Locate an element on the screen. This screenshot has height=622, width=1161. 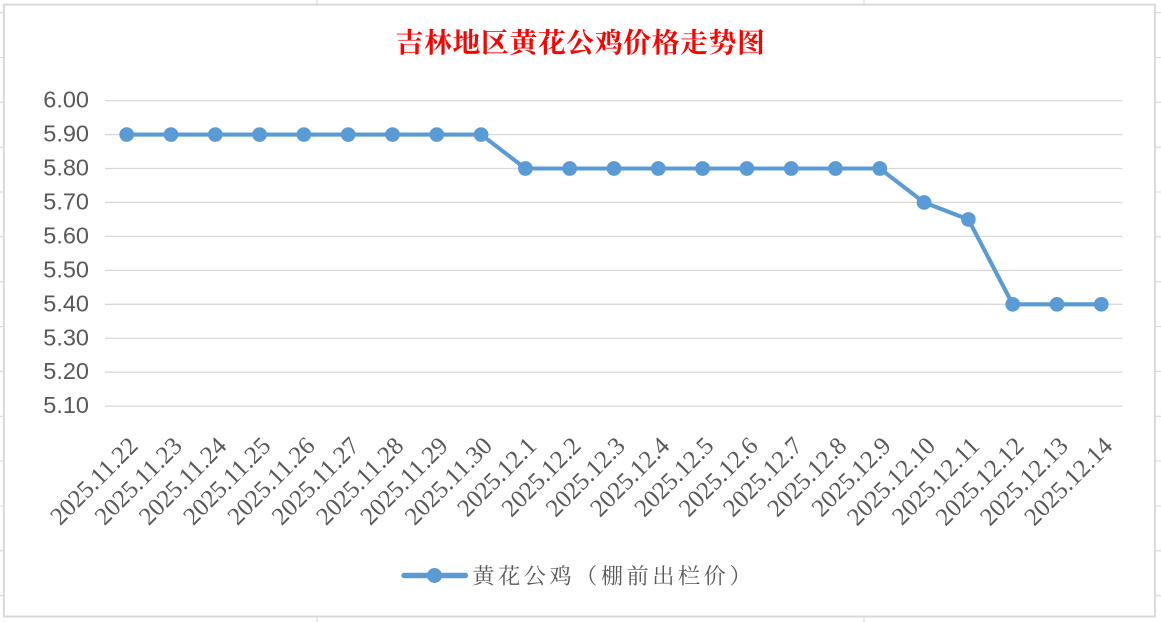
svg-text: 5.80 is located at coordinates (66, 168).